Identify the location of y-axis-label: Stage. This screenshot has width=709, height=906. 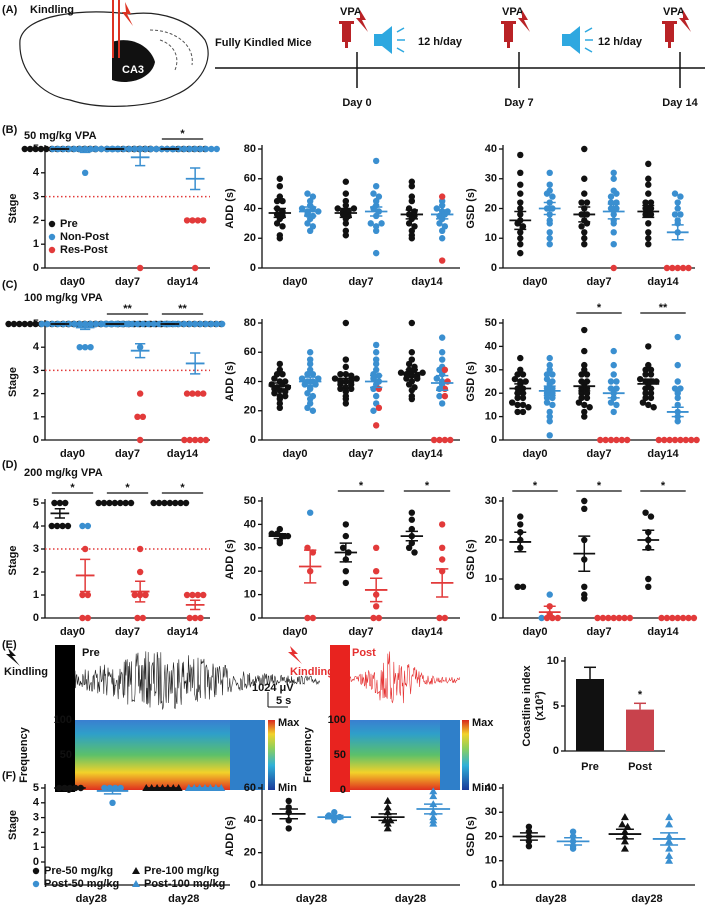
(13, 209).